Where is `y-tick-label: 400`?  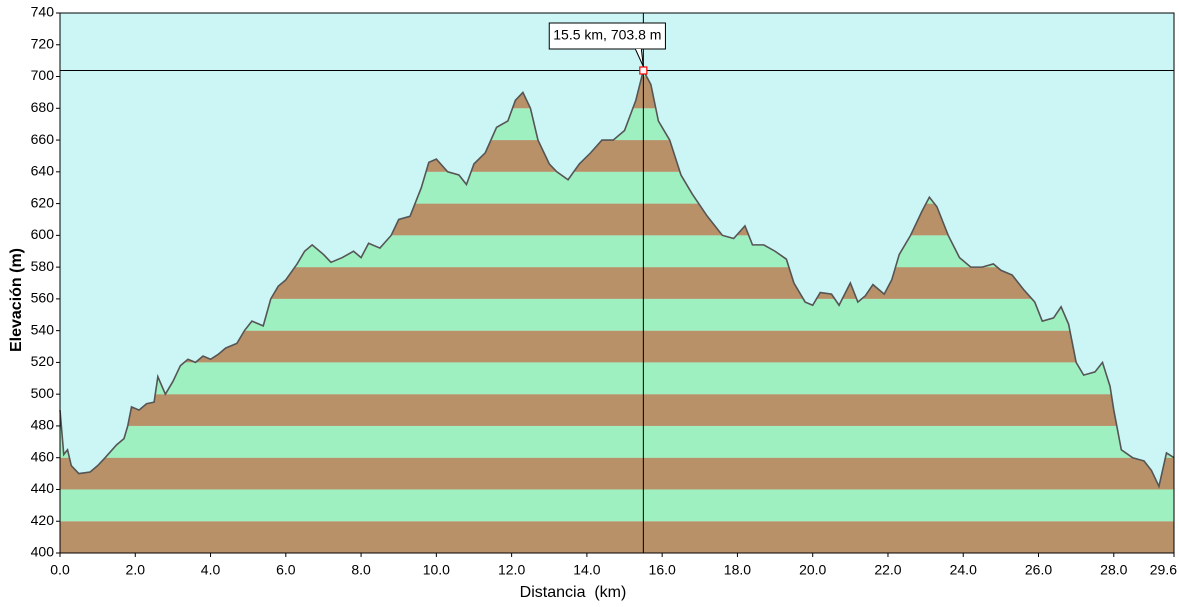
y-tick-label: 400 is located at coordinates (43, 552).